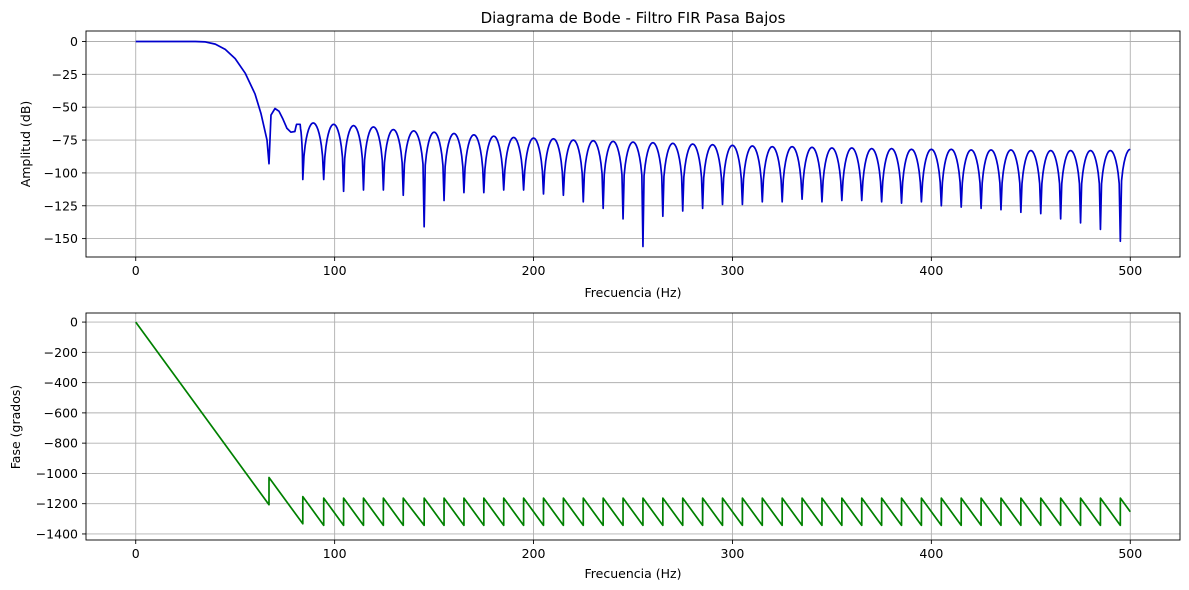 This screenshot has height=590, width=1189. What do you see at coordinates (136, 270) in the screenshot?
I see `amplitude-x-tick-label: 0` at bounding box center [136, 270].